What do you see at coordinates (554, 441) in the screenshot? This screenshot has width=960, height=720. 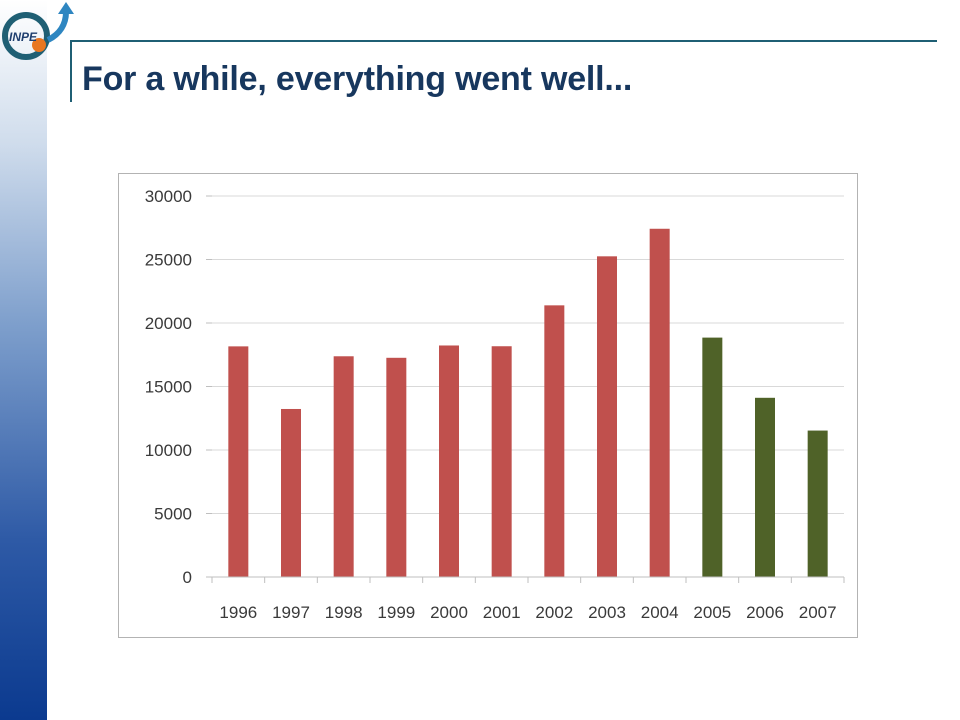 I see `bar-2002` at bounding box center [554, 441].